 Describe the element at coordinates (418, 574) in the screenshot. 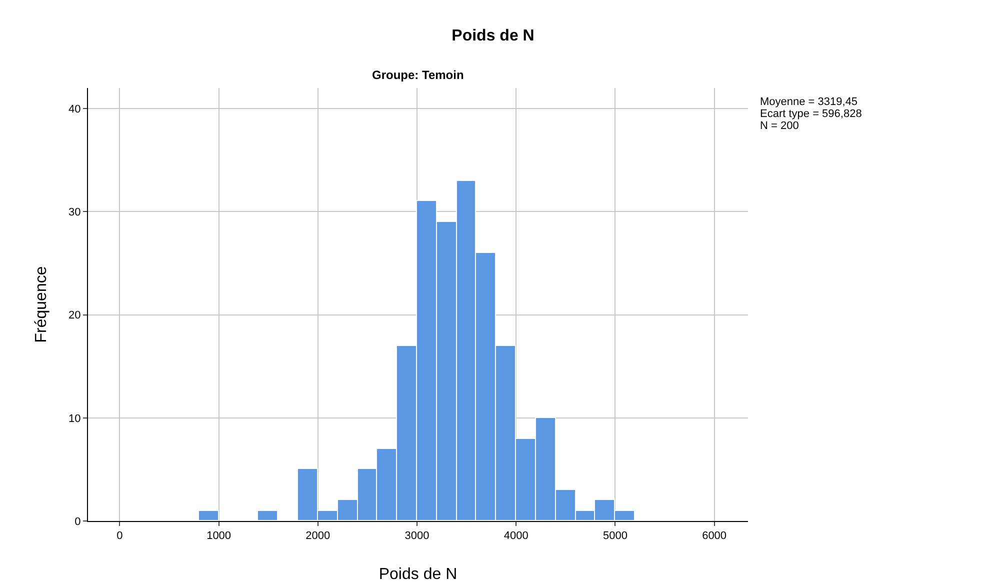

I see `x-axis-title: Poids de N` at that location.